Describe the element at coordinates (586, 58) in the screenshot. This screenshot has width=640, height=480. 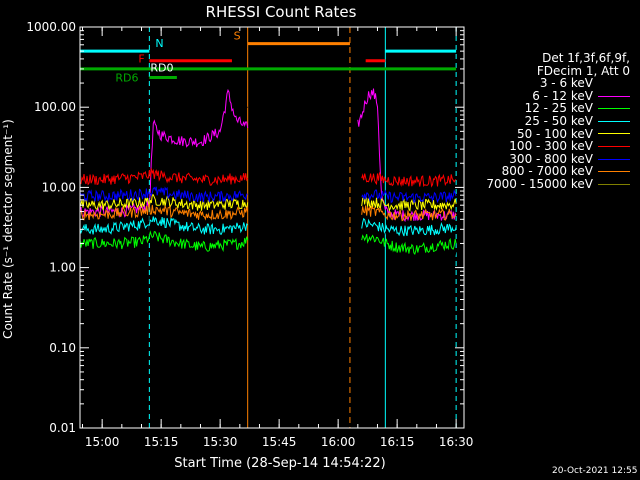
I see `legend-header-1: Det 1f,3f,6f,9f,` at that location.